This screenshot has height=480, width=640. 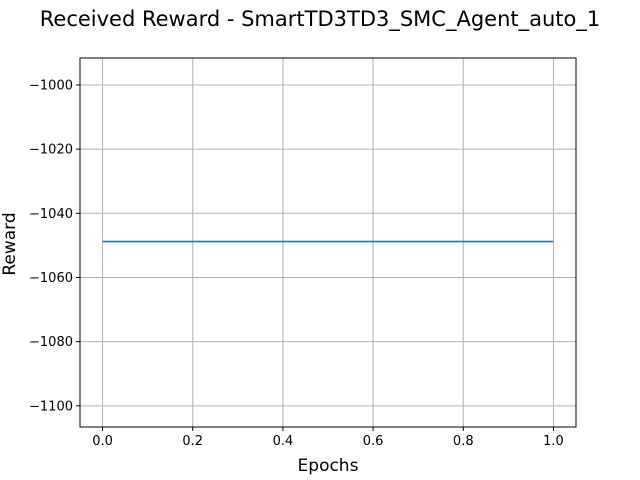 I want to click on x-tick-label: 0.0, so click(x=102, y=441).